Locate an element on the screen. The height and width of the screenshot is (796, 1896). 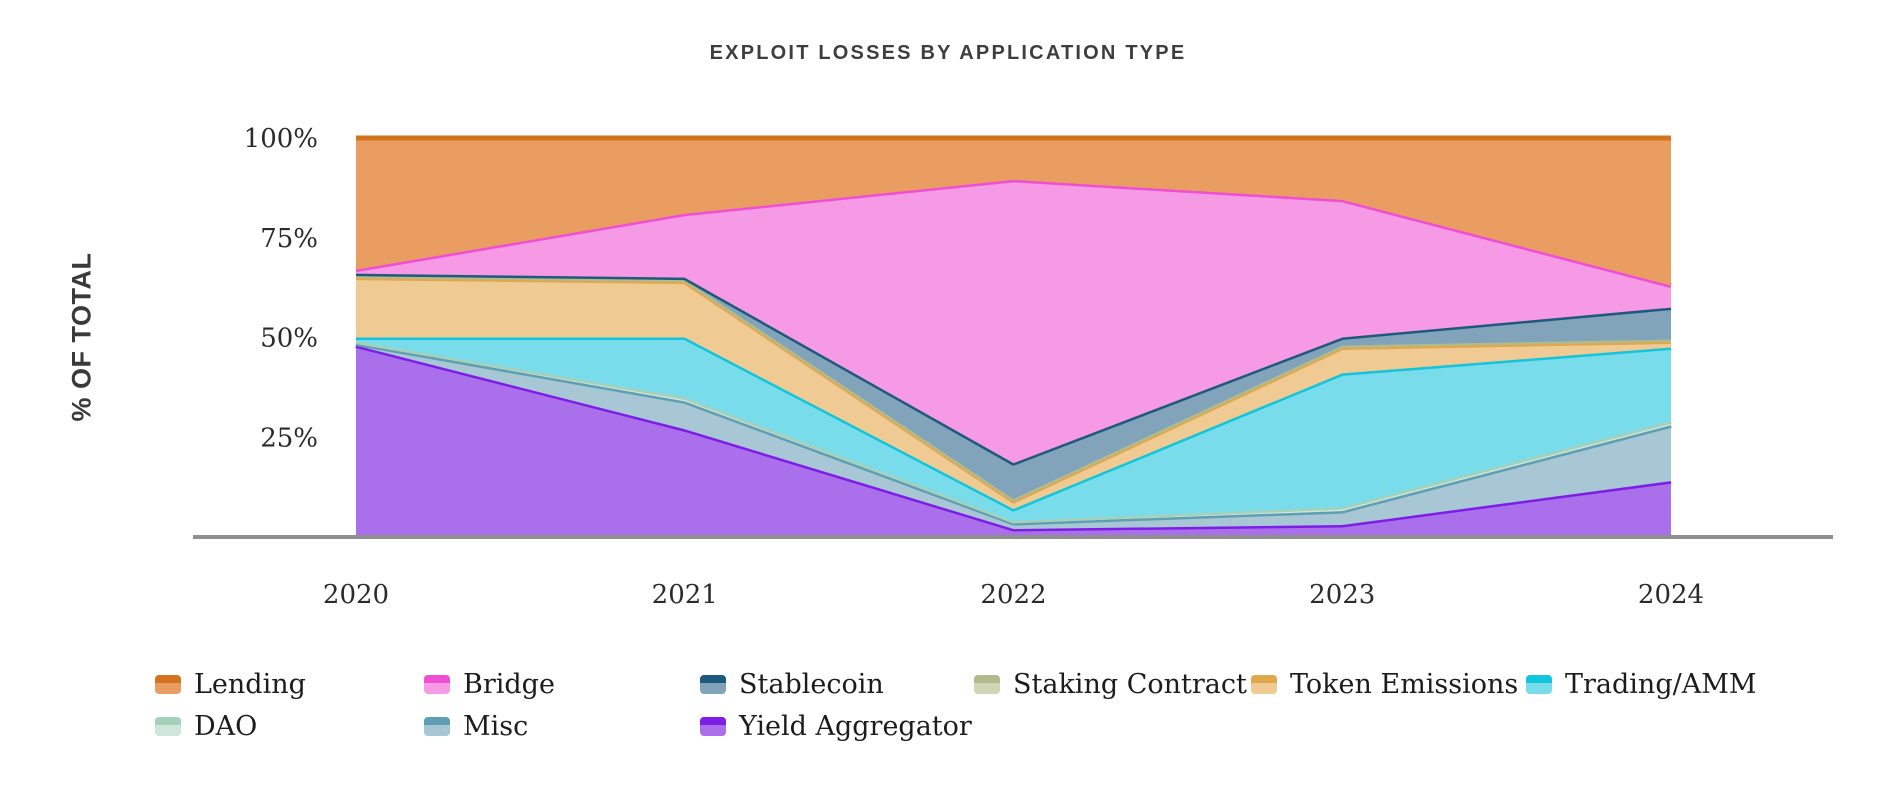
legend-swatch-dao-icon is located at coordinates (168, 726).